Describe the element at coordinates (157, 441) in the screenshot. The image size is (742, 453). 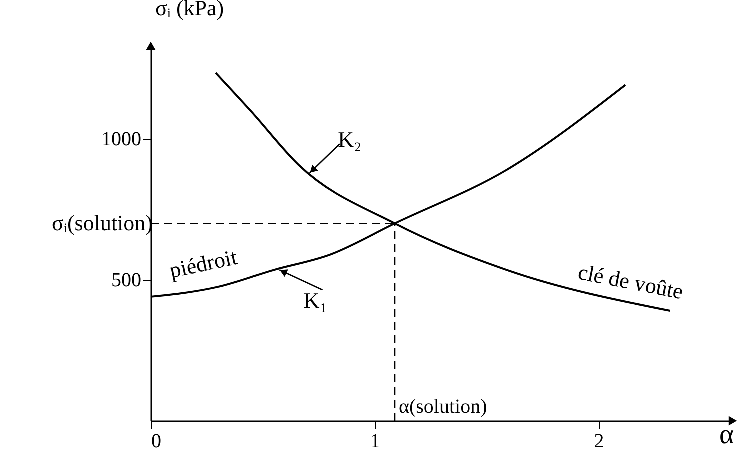
I see `x-tick-label: 0` at that location.